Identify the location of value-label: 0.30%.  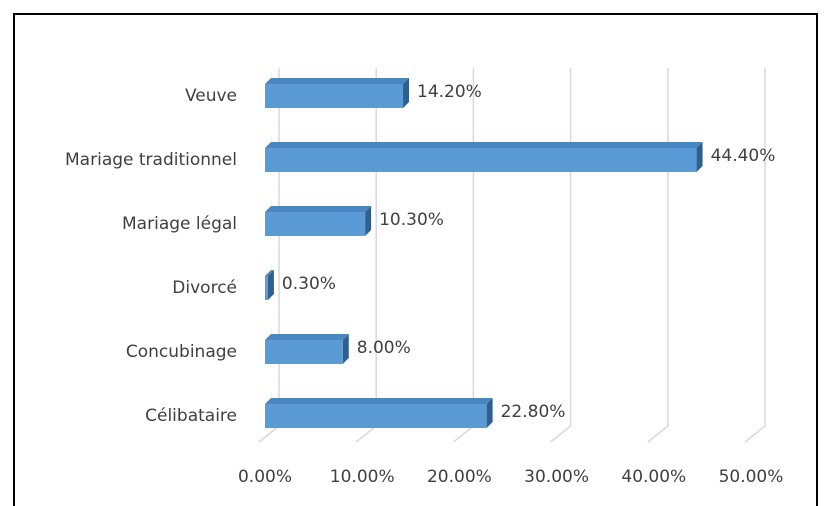
(309, 284).